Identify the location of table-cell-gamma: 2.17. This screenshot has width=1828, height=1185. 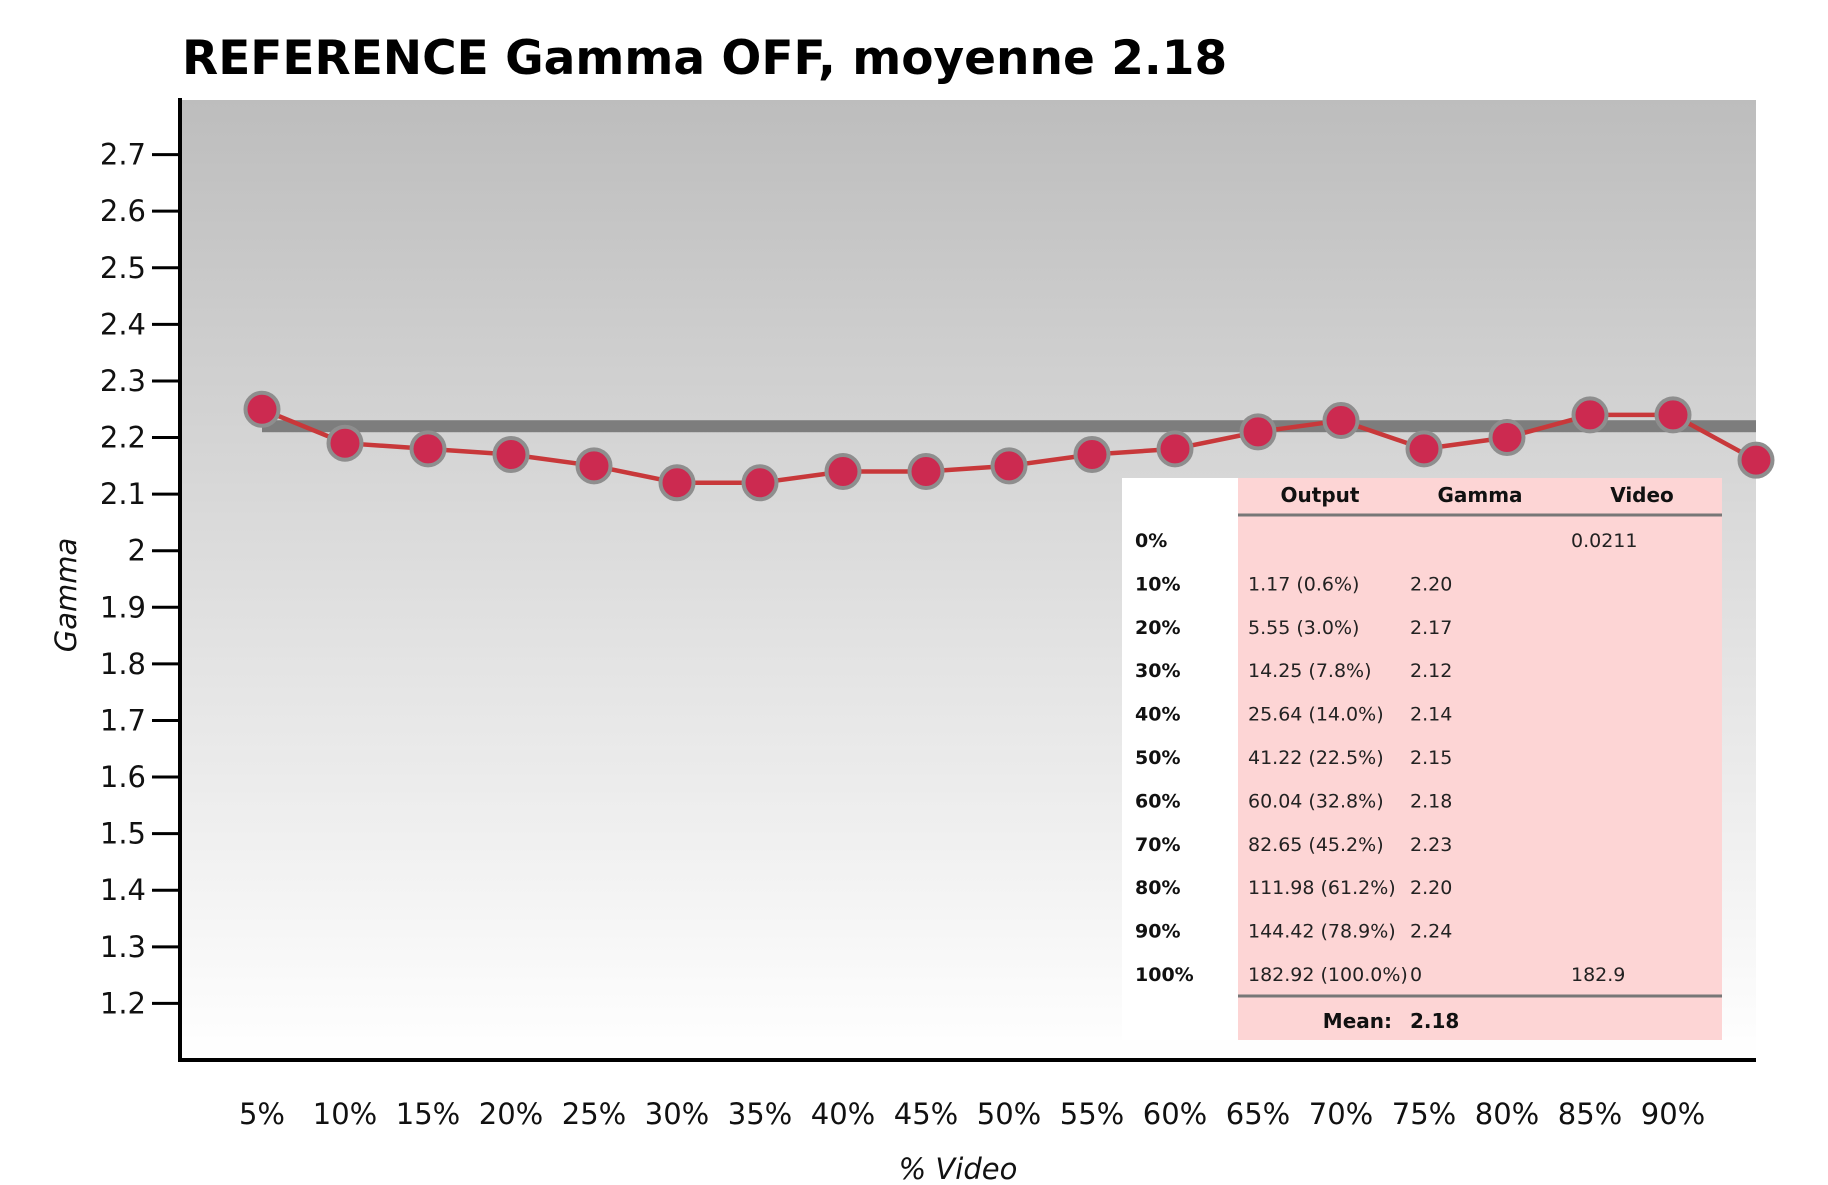
(1431, 628).